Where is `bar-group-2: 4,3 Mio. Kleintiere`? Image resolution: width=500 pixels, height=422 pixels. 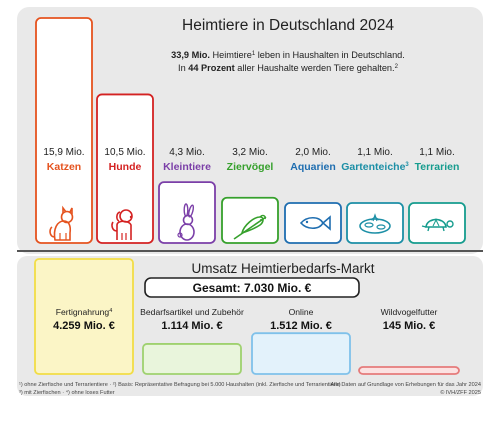
bar-group-2: 4,3 Mio. Kleintiere is located at coordinates (187, 195).